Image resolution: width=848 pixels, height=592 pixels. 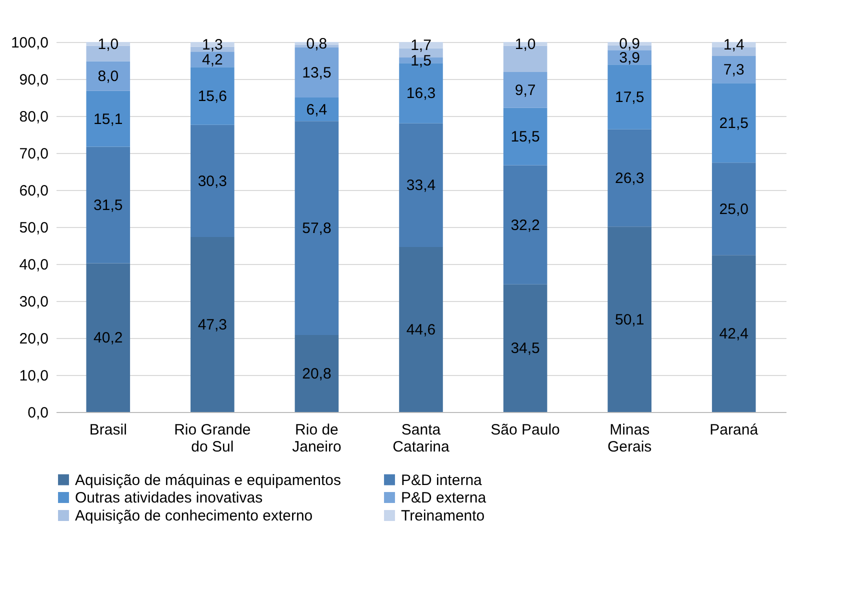 I want to click on y-tick-label: 100,0, so click(x=29, y=43).